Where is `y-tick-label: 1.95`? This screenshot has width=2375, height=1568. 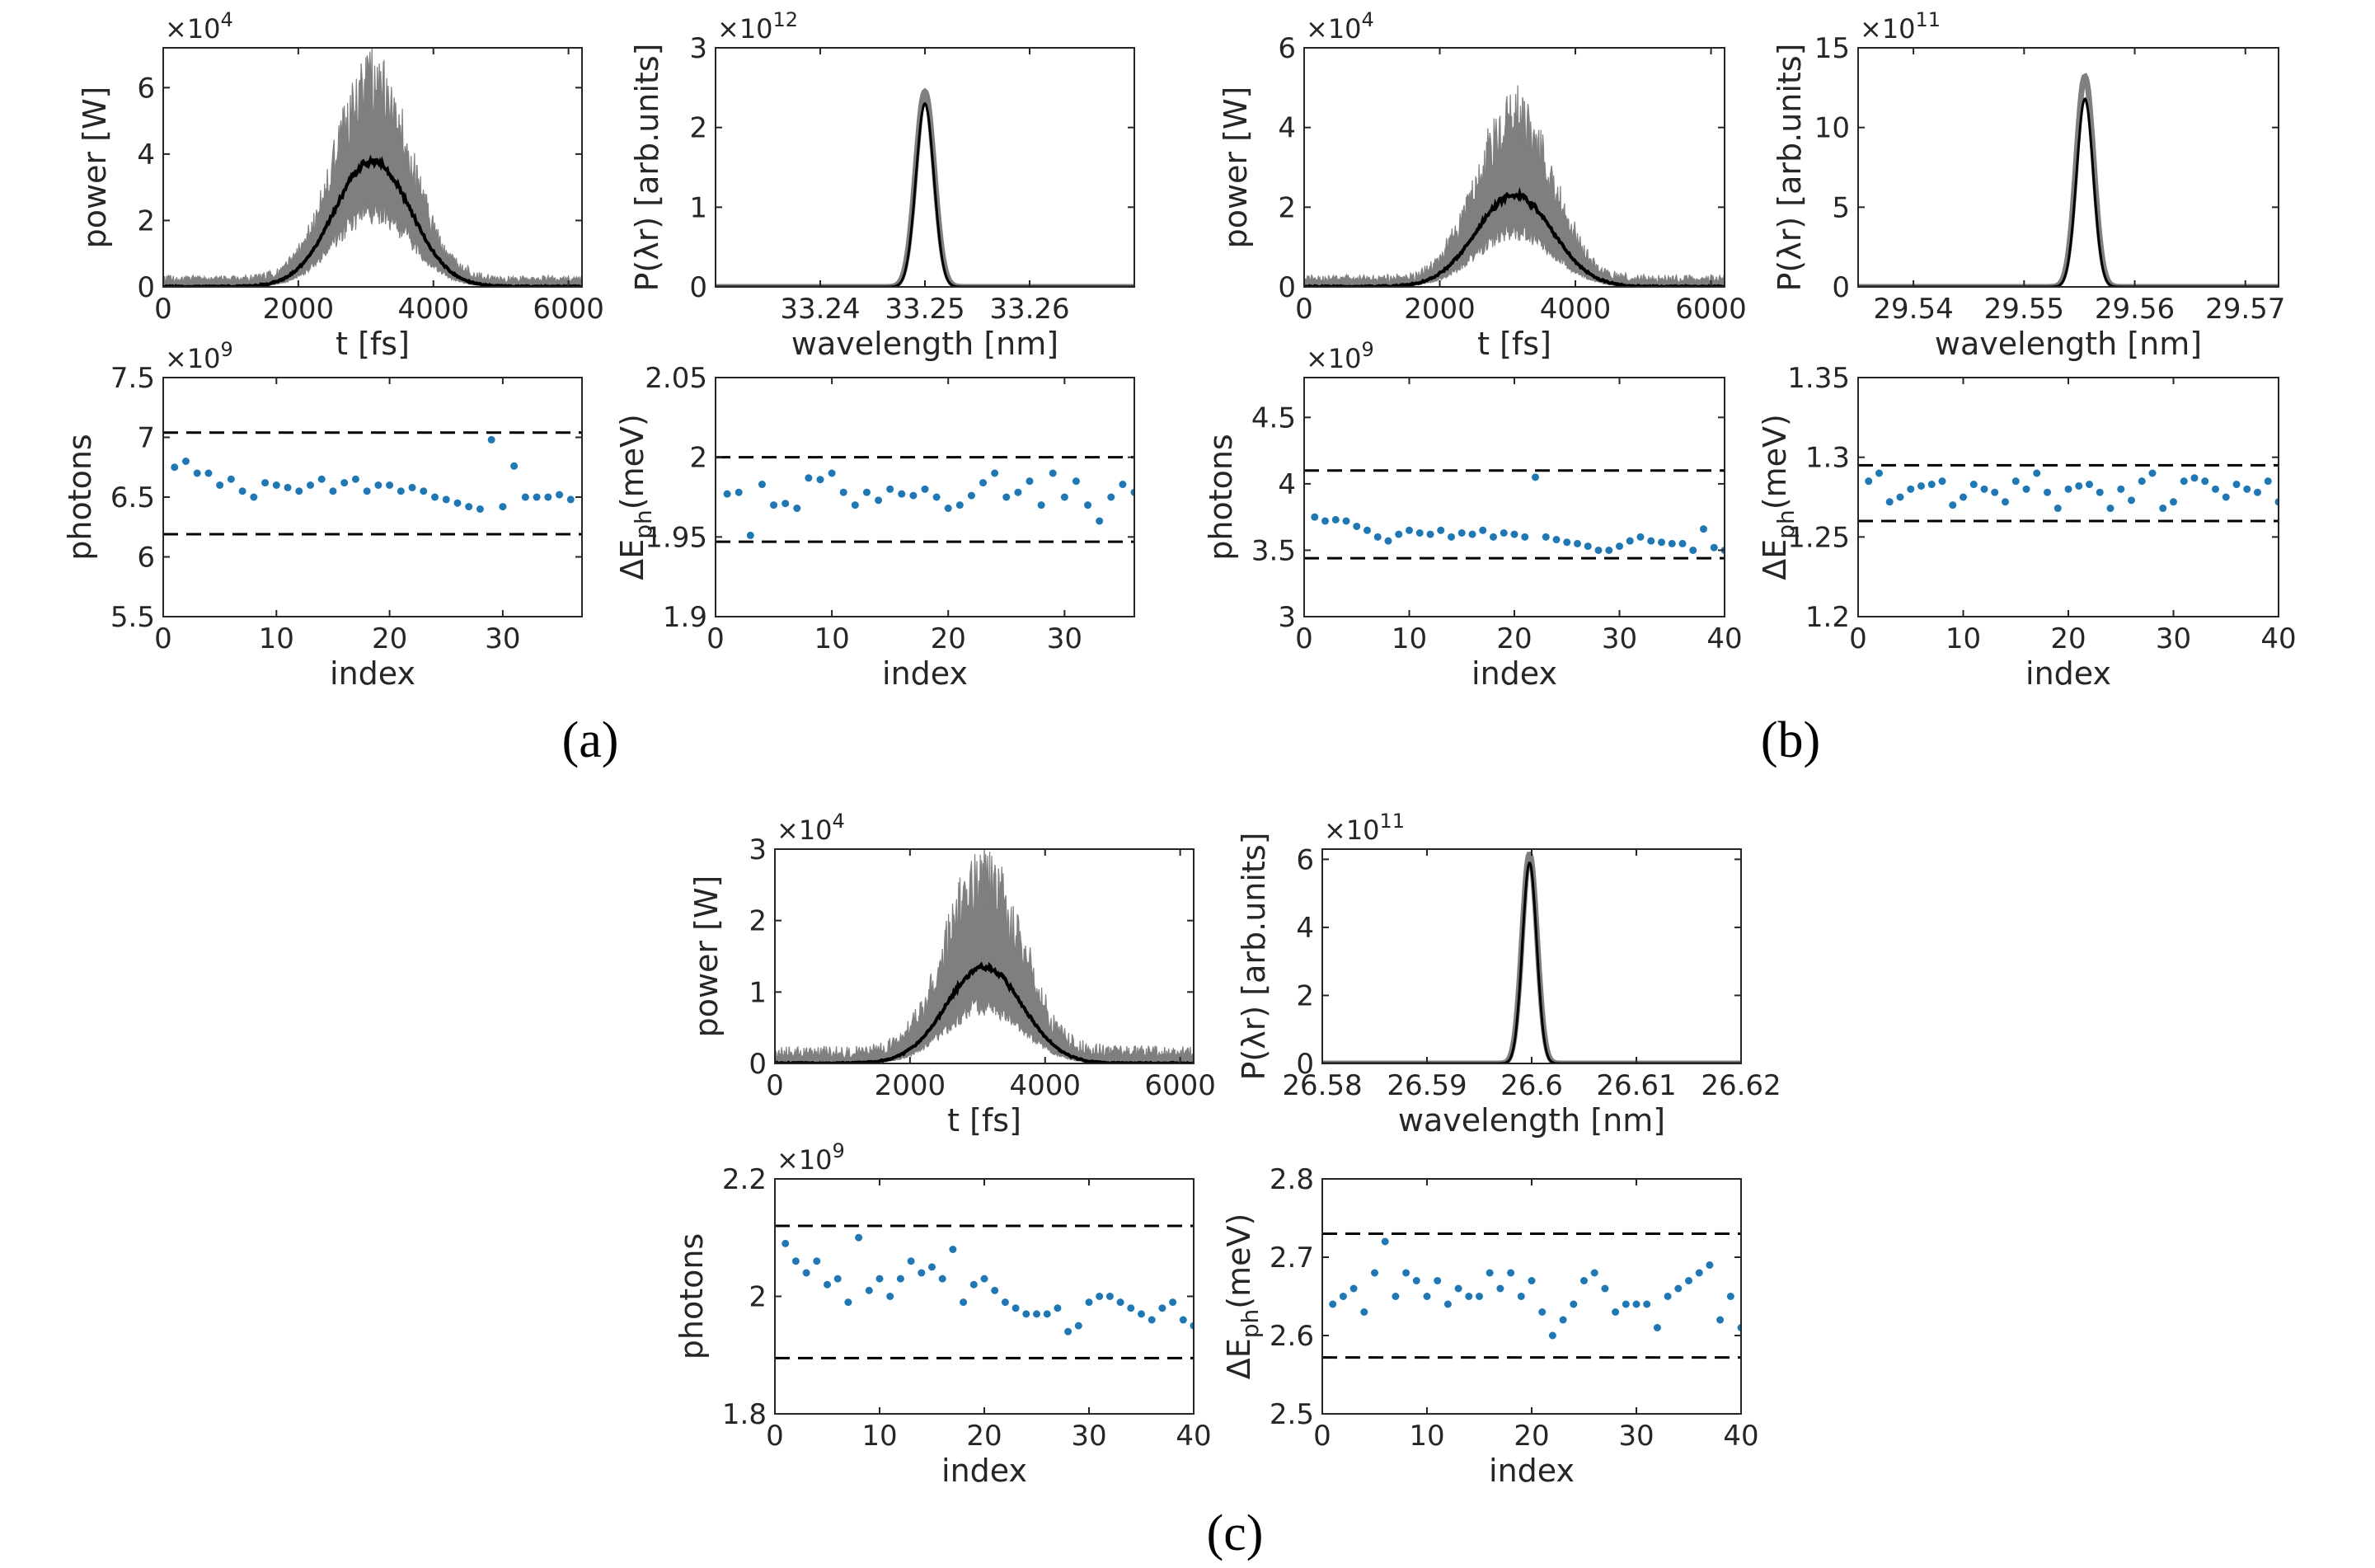 y-tick-label: 1.95 is located at coordinates (676, 537).